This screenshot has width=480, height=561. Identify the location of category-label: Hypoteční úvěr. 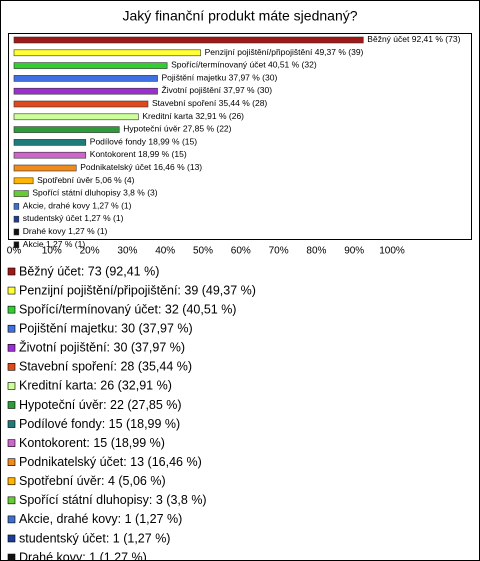
(151, 129).